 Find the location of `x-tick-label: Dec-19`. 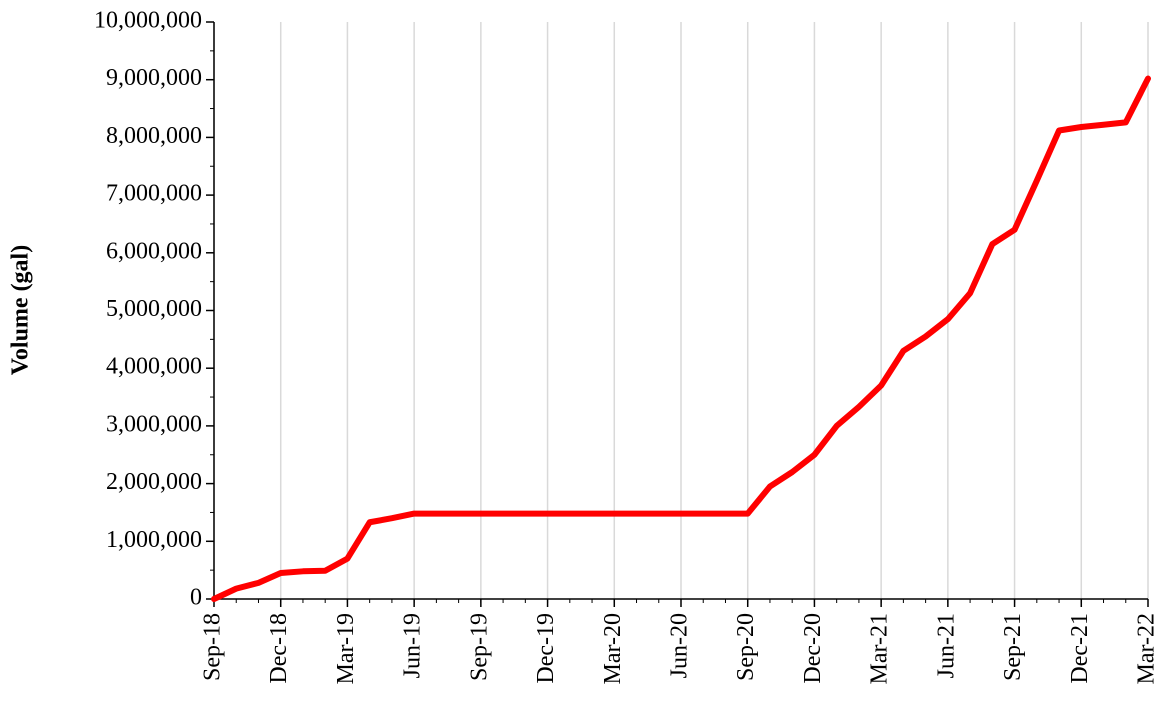

x-tick-label: Dec-19 is located at coordinates (546, 648).